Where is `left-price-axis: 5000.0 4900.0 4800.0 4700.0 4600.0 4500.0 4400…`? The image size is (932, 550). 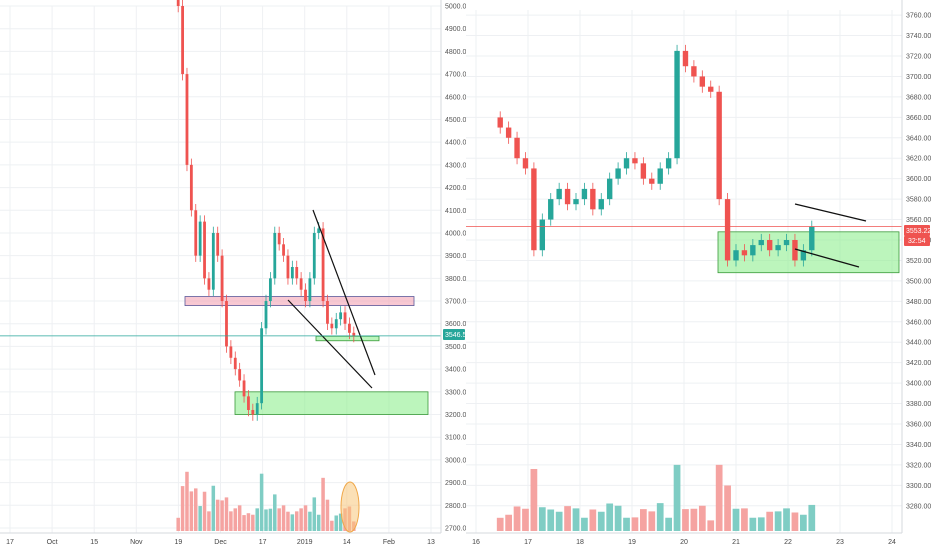
left-price-axis: 5000.0 4900.0 4800.0 4700.0 4600.0 4500.0 4400… is located at coordinates (456, 268).